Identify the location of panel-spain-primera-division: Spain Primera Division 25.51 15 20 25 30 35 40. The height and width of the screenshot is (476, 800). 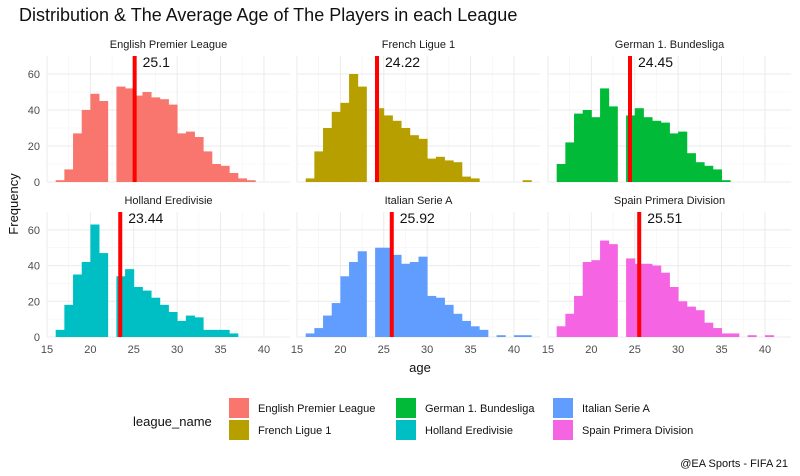
(666, 275).